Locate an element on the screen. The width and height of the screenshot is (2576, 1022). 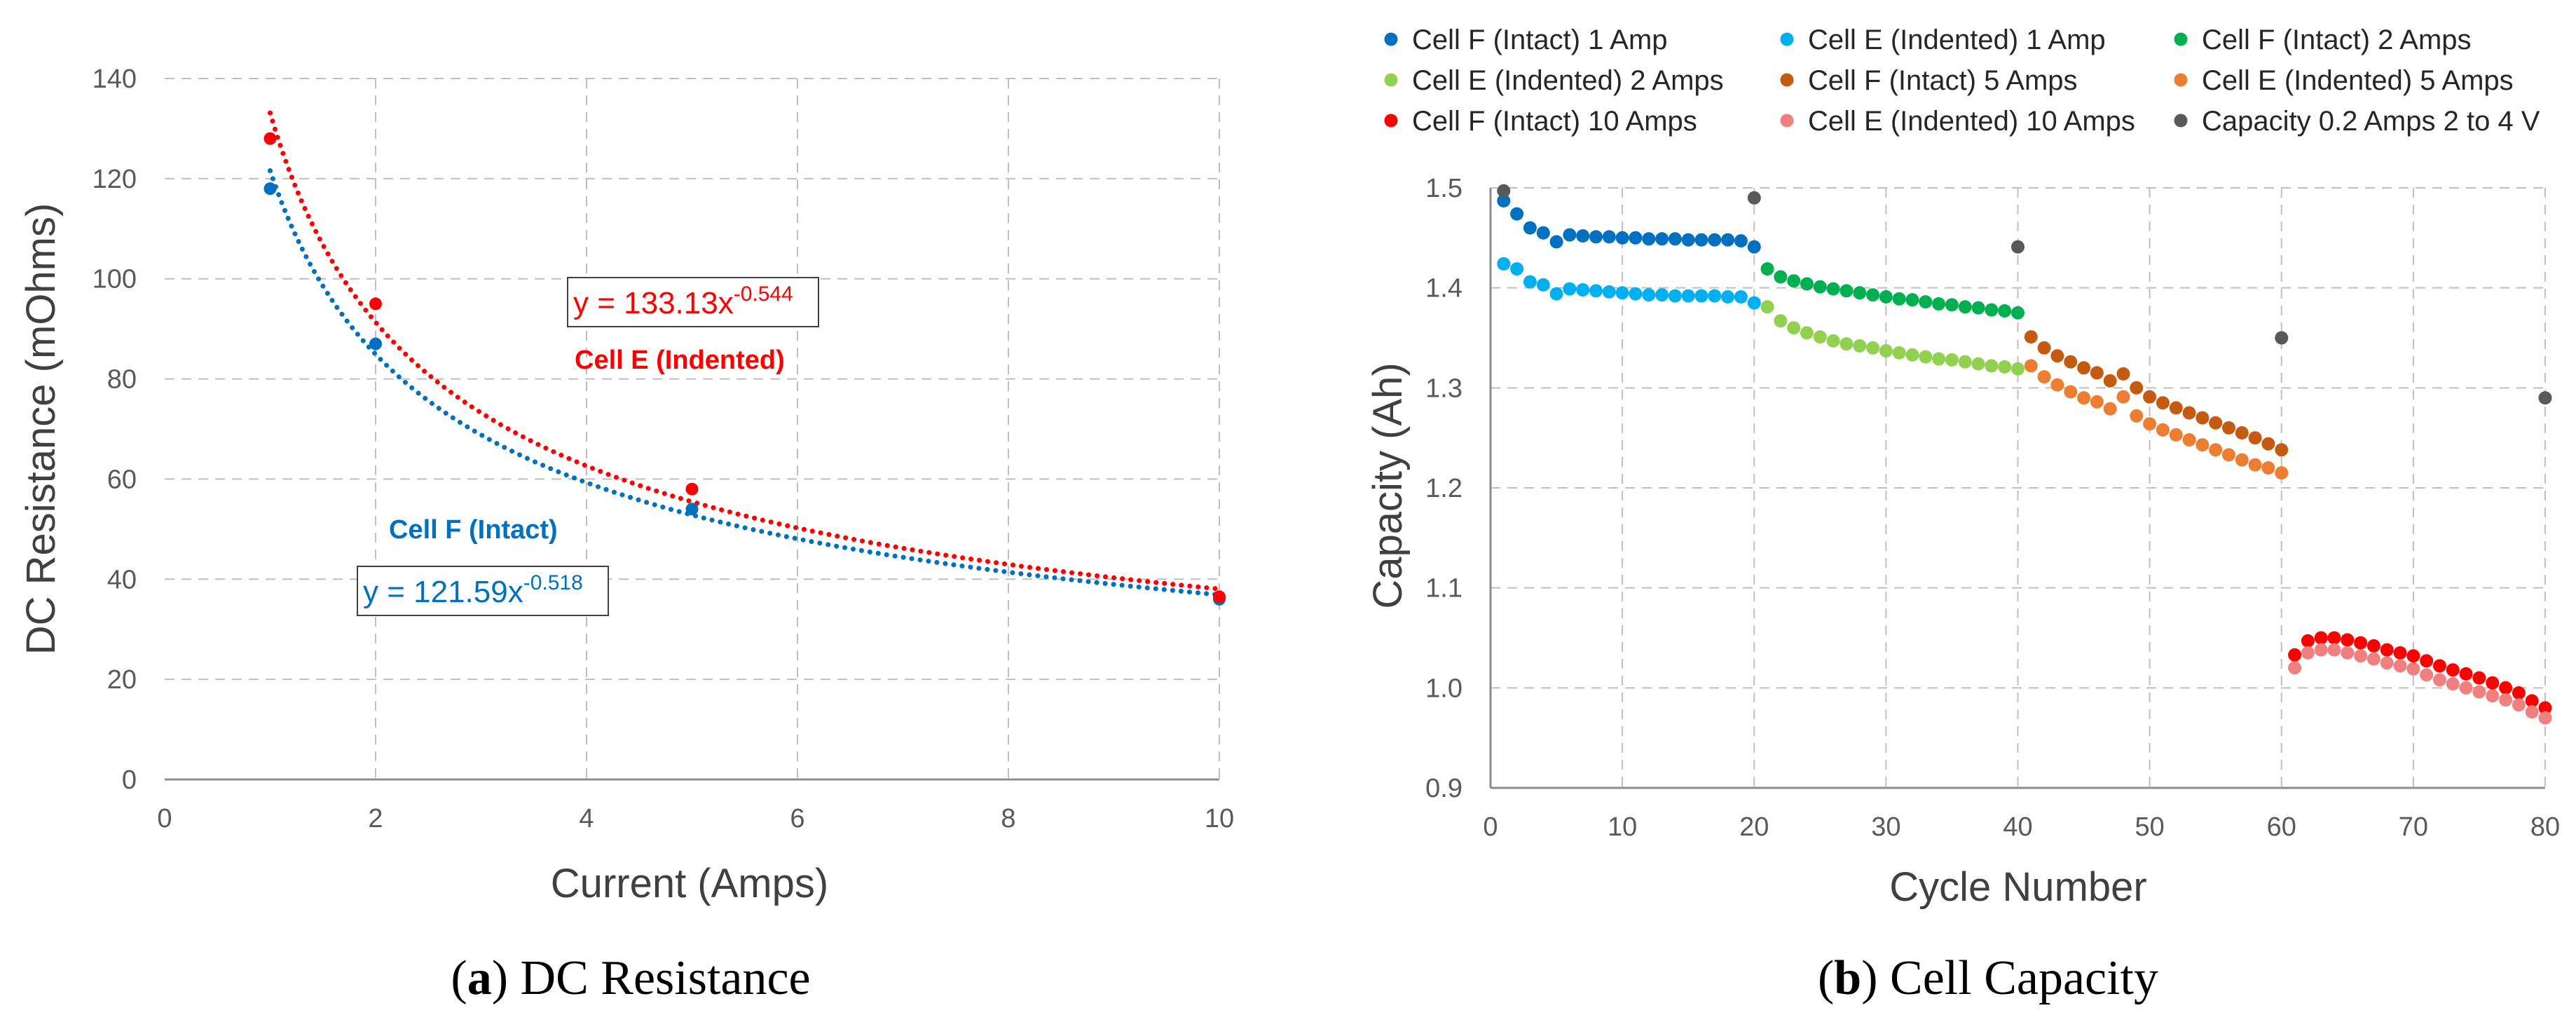
legend-entry: Cell E (Indented) 5 Amps is located at coordinates (2344, 80).